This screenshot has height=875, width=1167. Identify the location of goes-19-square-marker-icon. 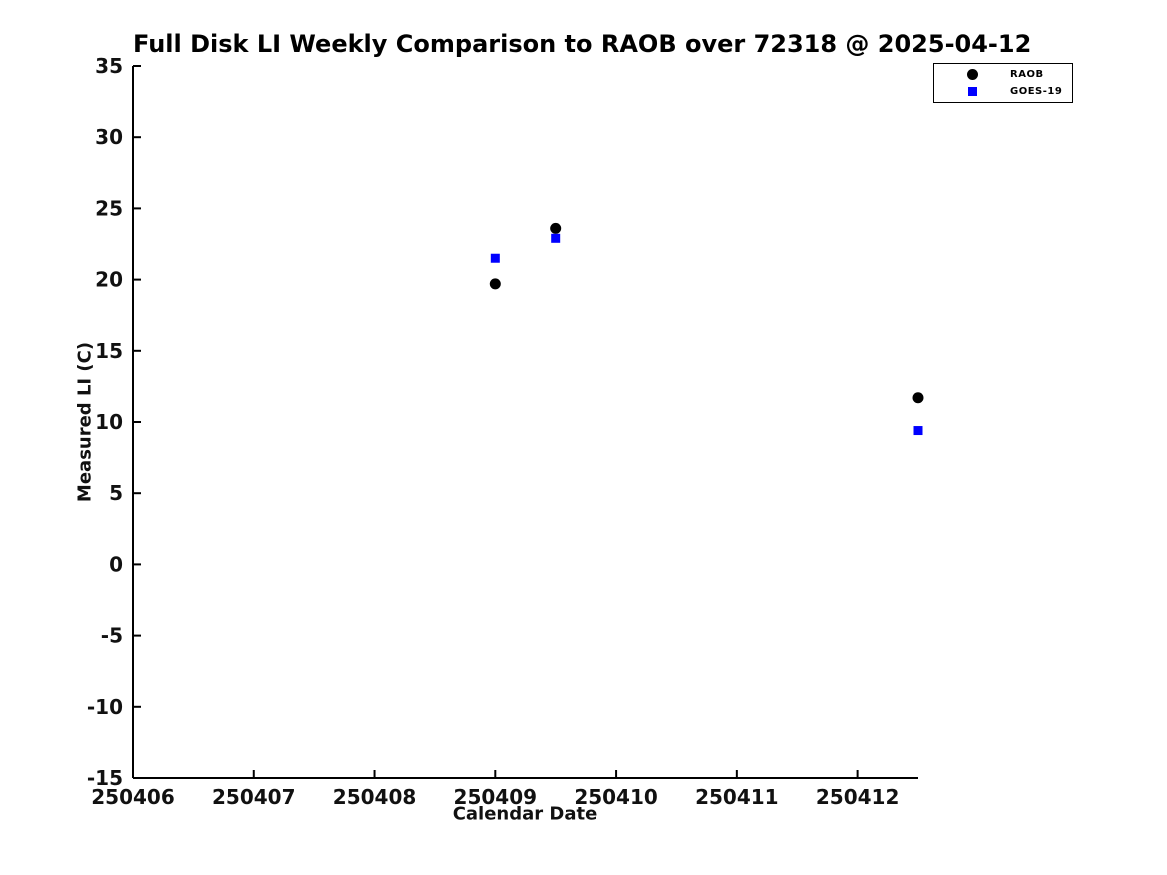
(972, 91).